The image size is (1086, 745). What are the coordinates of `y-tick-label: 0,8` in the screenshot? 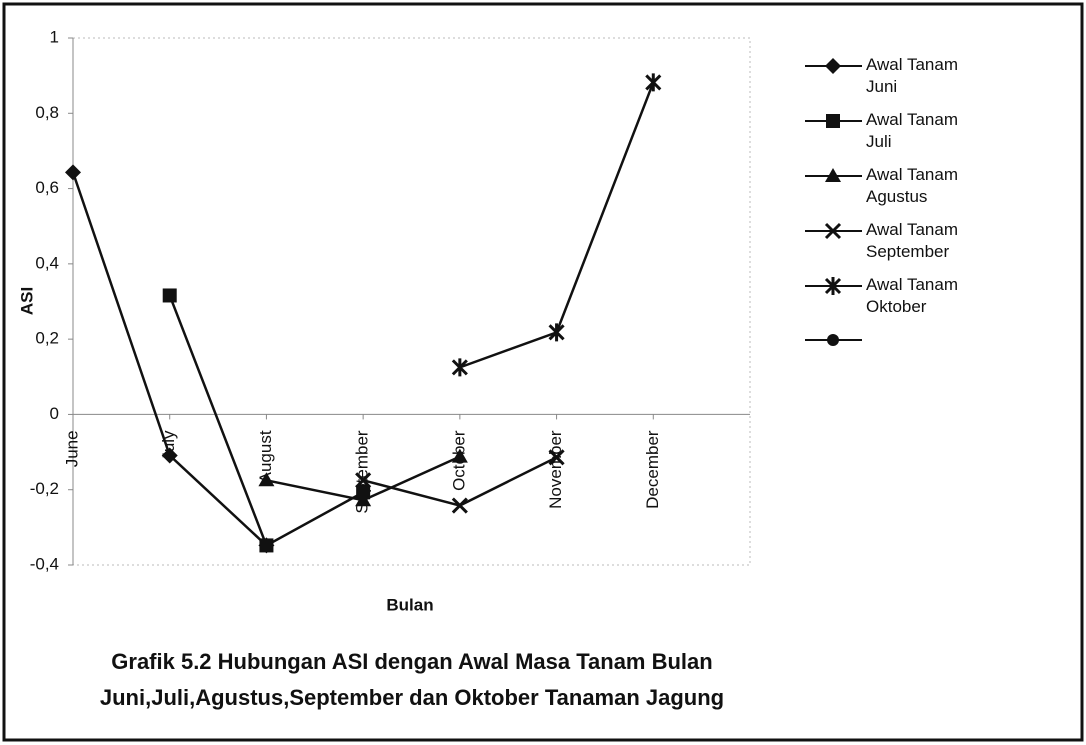 It's located at (47, 112).